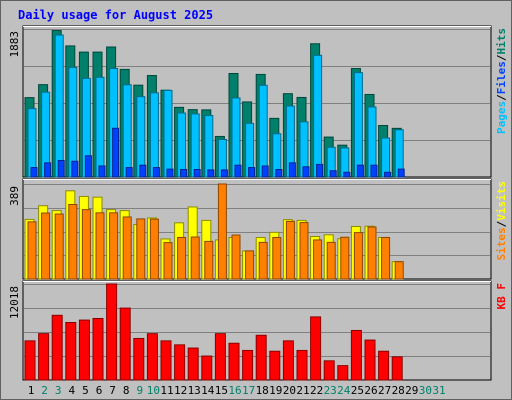 This screenshot has height=400, width=512. What do you see at coordinates (85, 390) in the screenshot?
I see `x-tick-label: 5` at bounding box center [85, 390].